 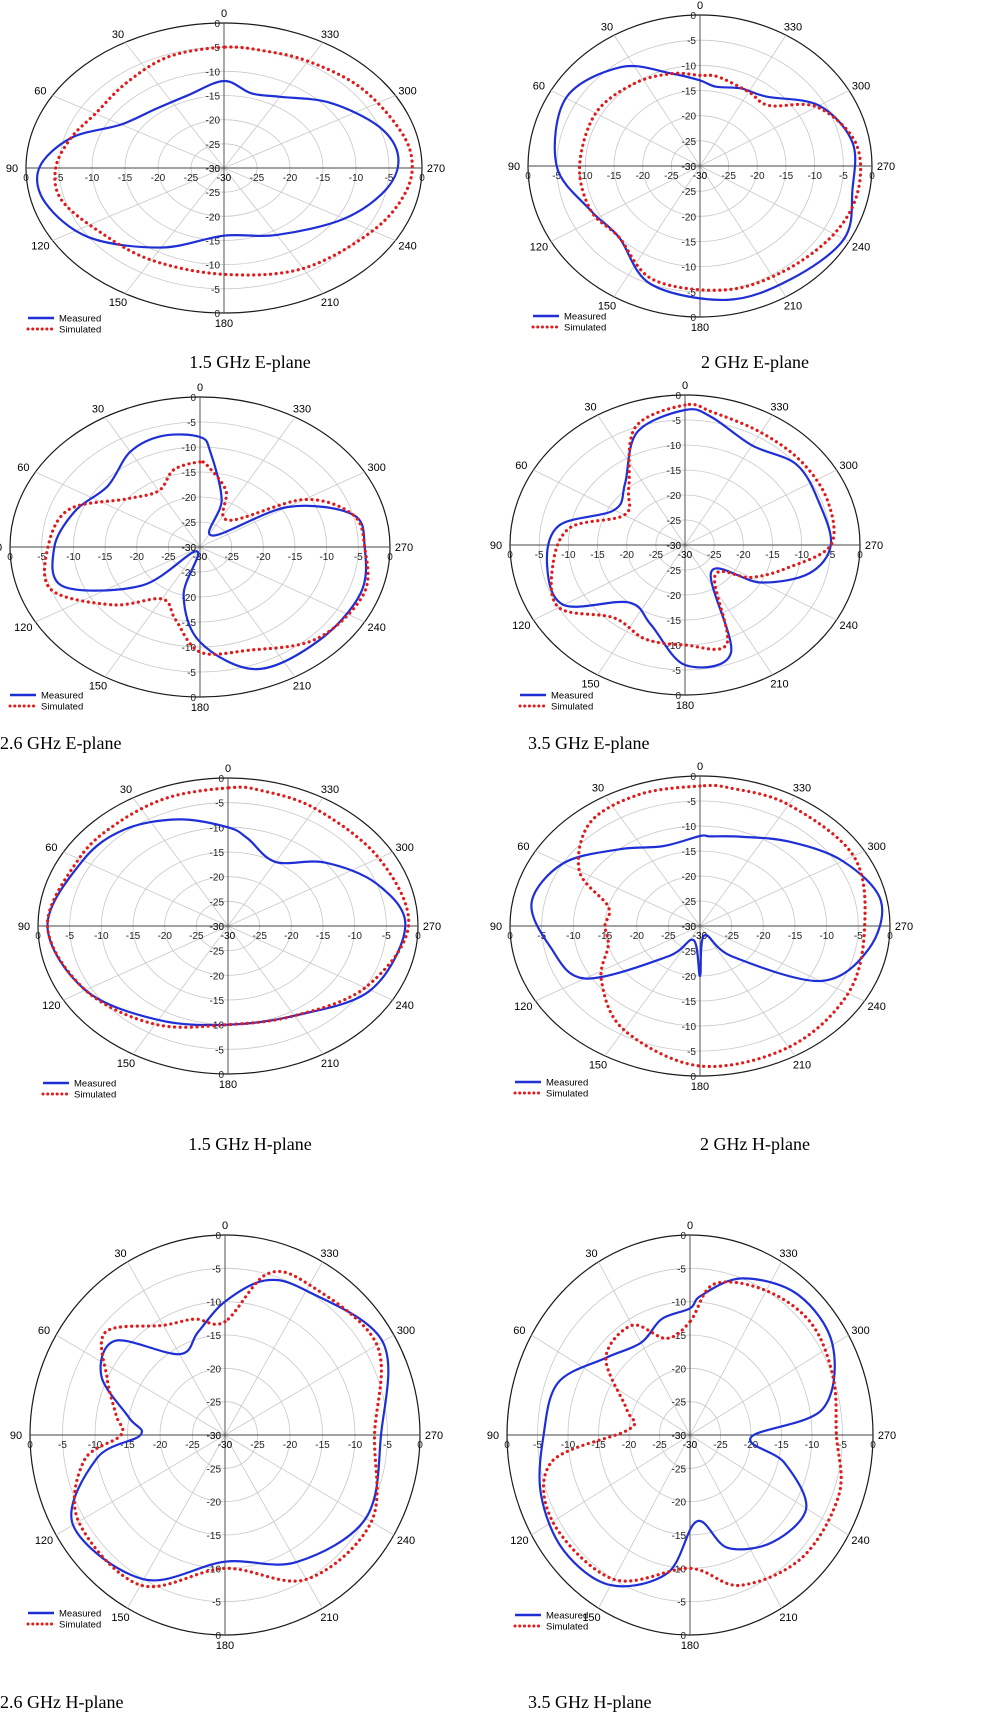 I want to click on angle-label: 60, so click(x=539, y=87).